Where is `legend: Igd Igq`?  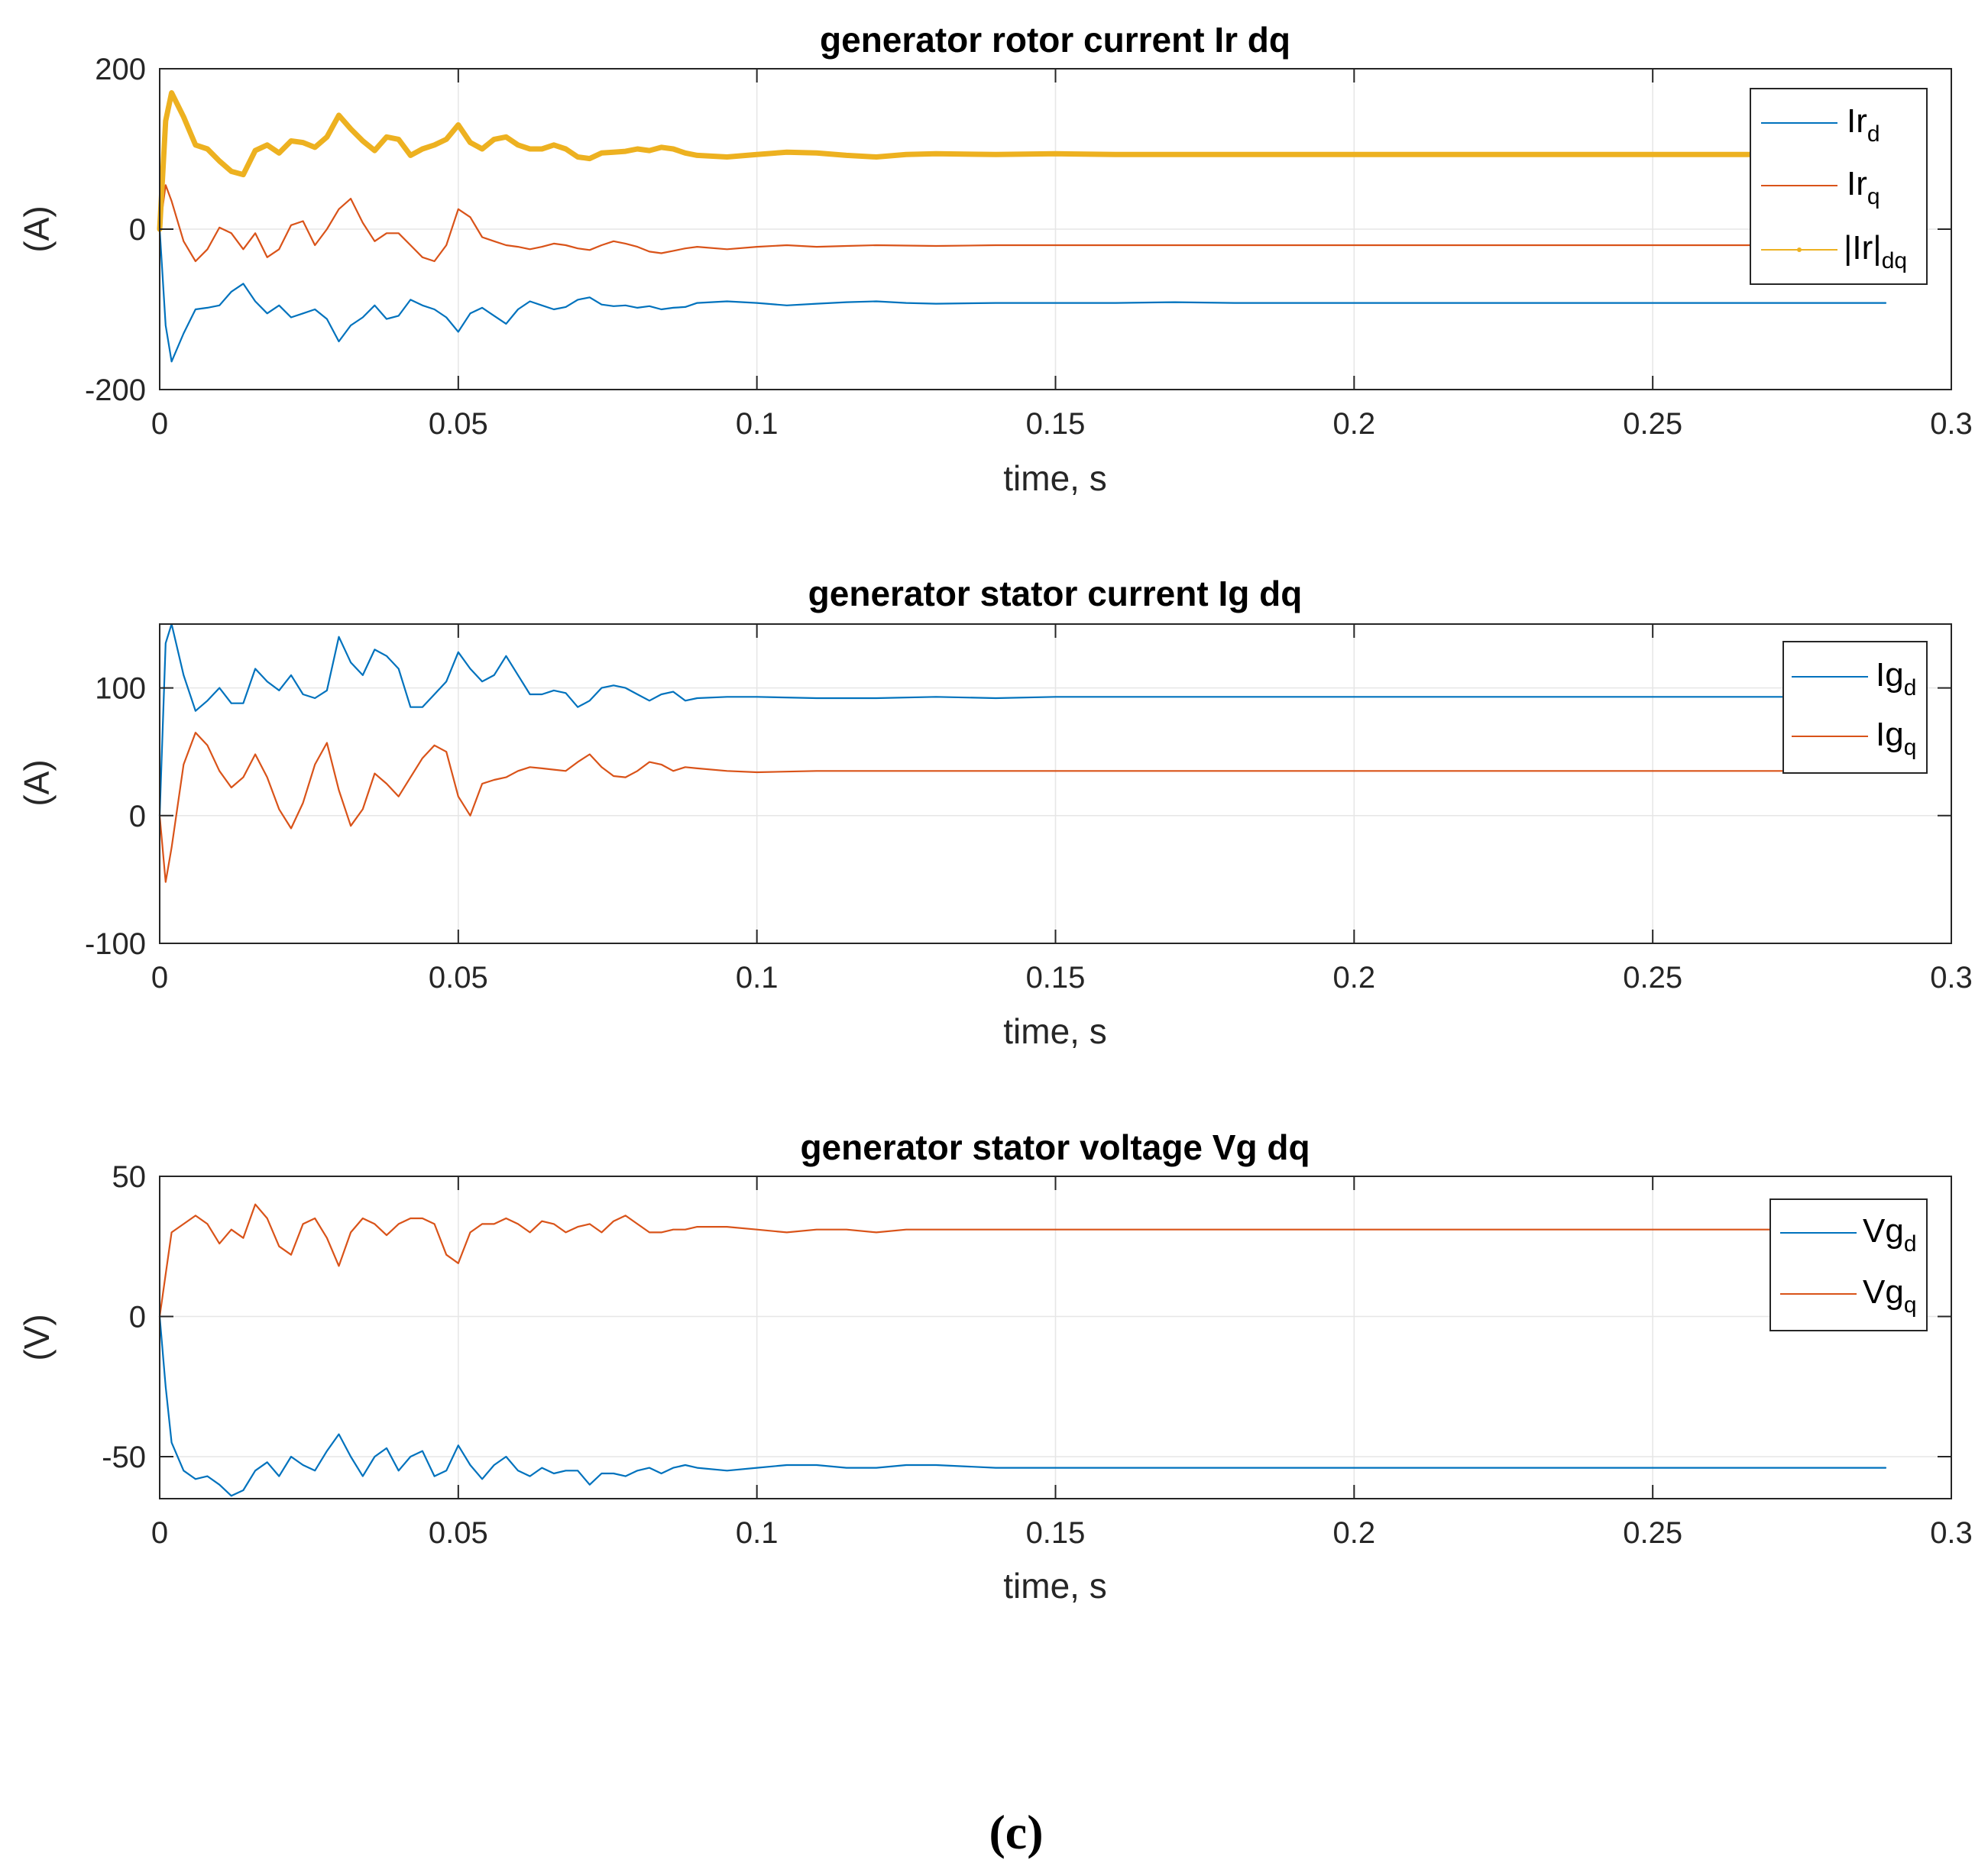
legend: Igd Igq is located at coordinates (1855, 707).